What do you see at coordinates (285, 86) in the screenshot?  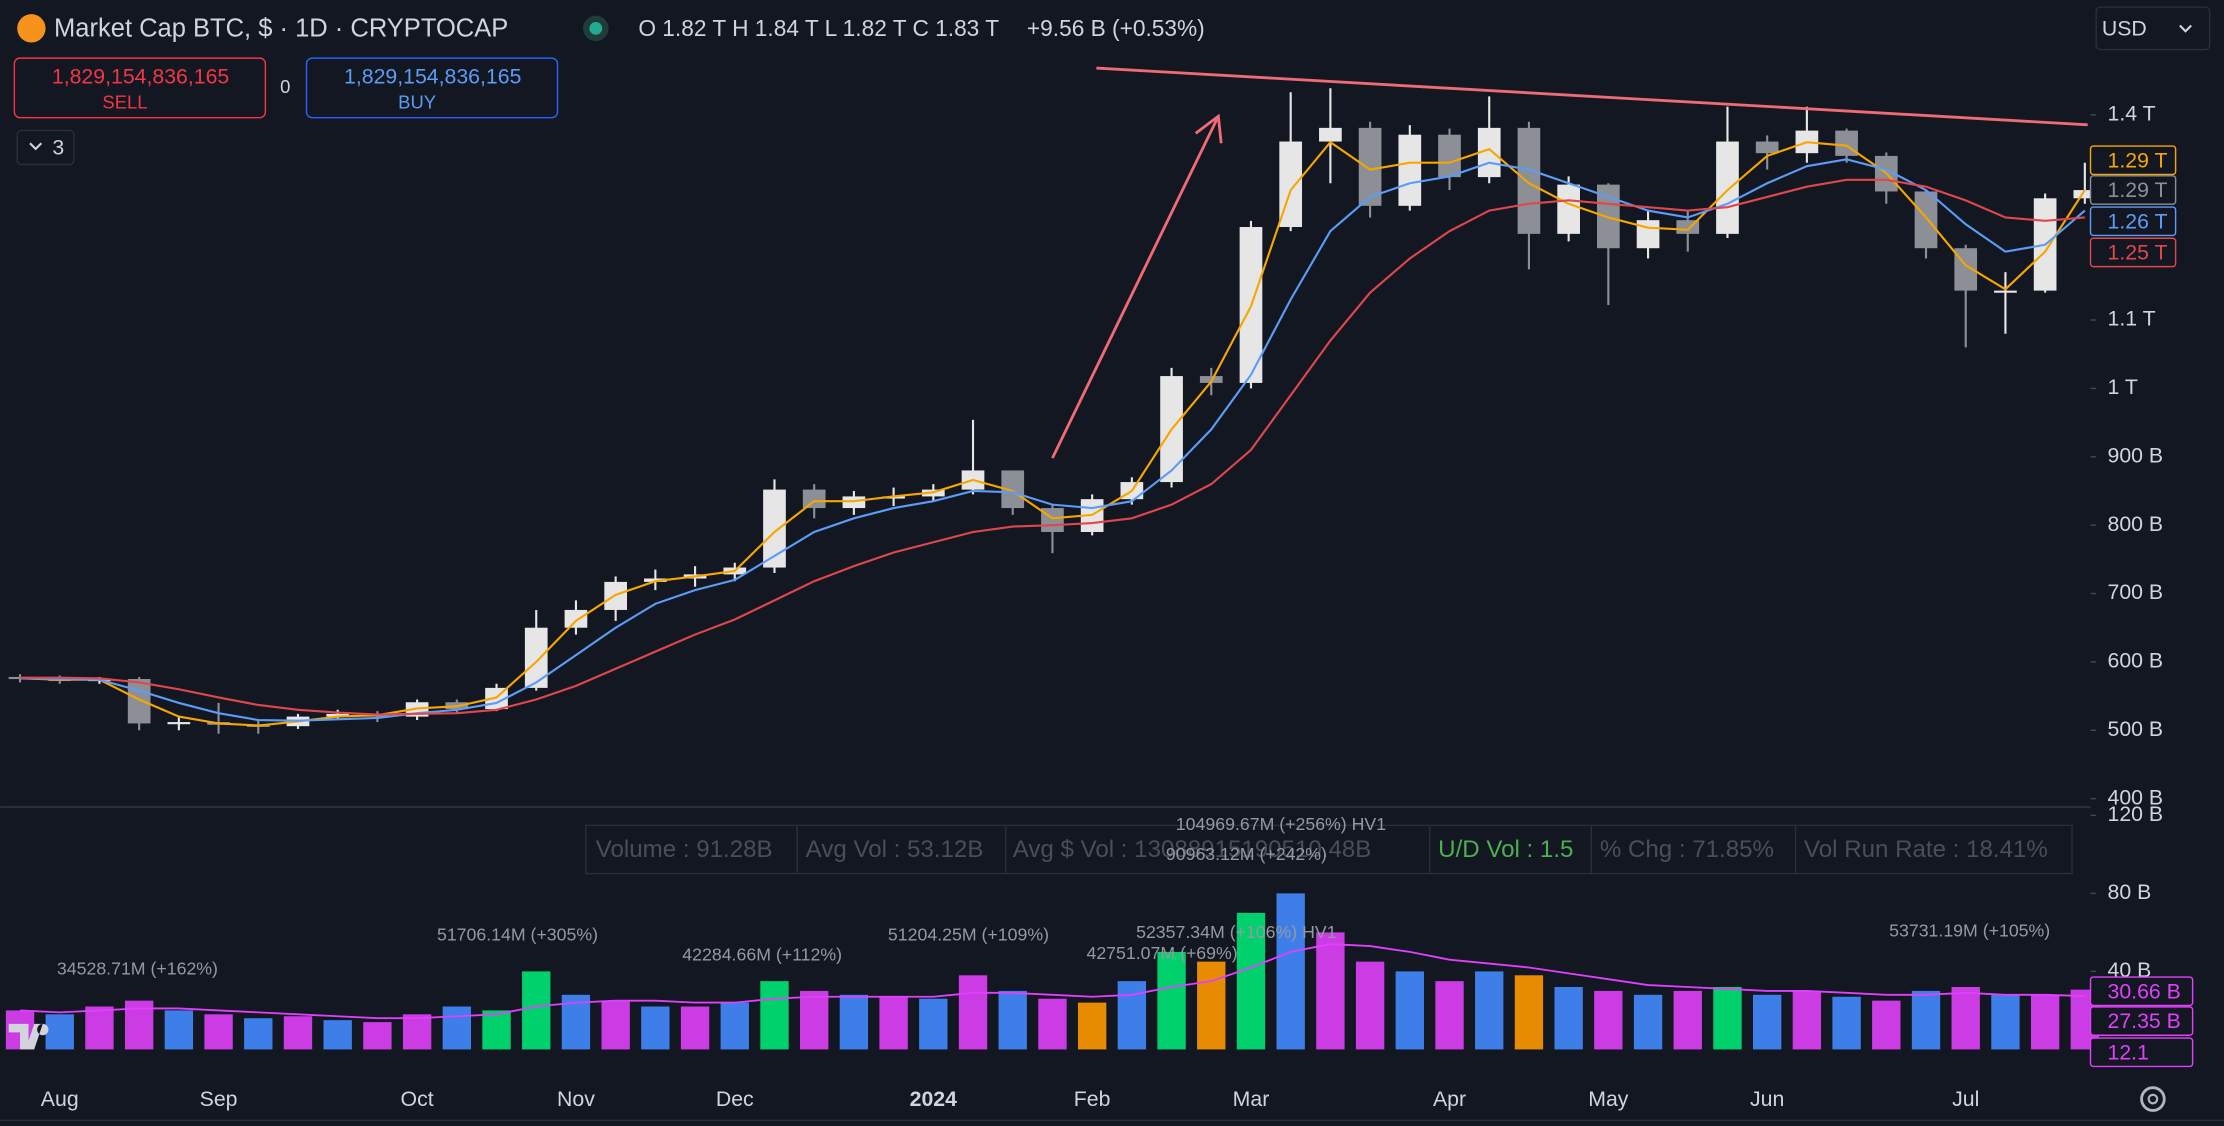 I see `spread: 0` at bounding box center [285, 86].